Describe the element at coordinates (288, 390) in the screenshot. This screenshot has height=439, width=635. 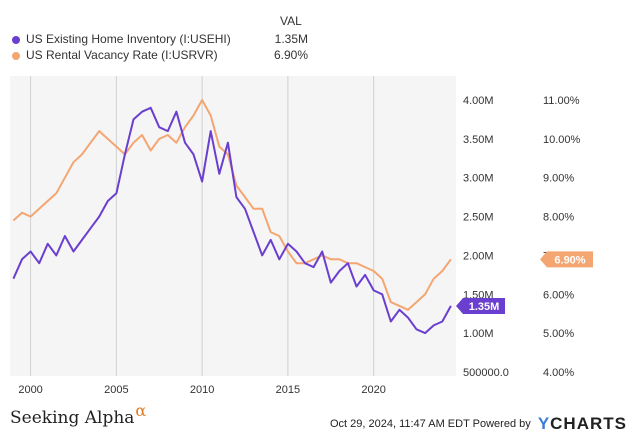
I see `x-tick-label: 2015` at that location.